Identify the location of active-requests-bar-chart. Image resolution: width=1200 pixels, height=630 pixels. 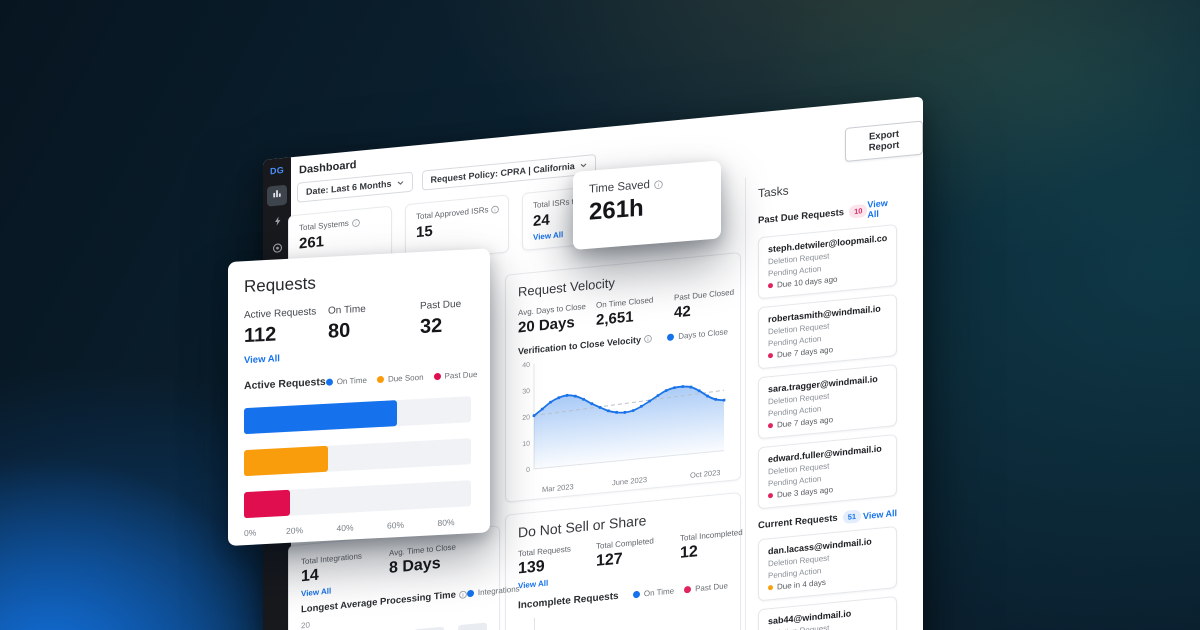
(359, 457).